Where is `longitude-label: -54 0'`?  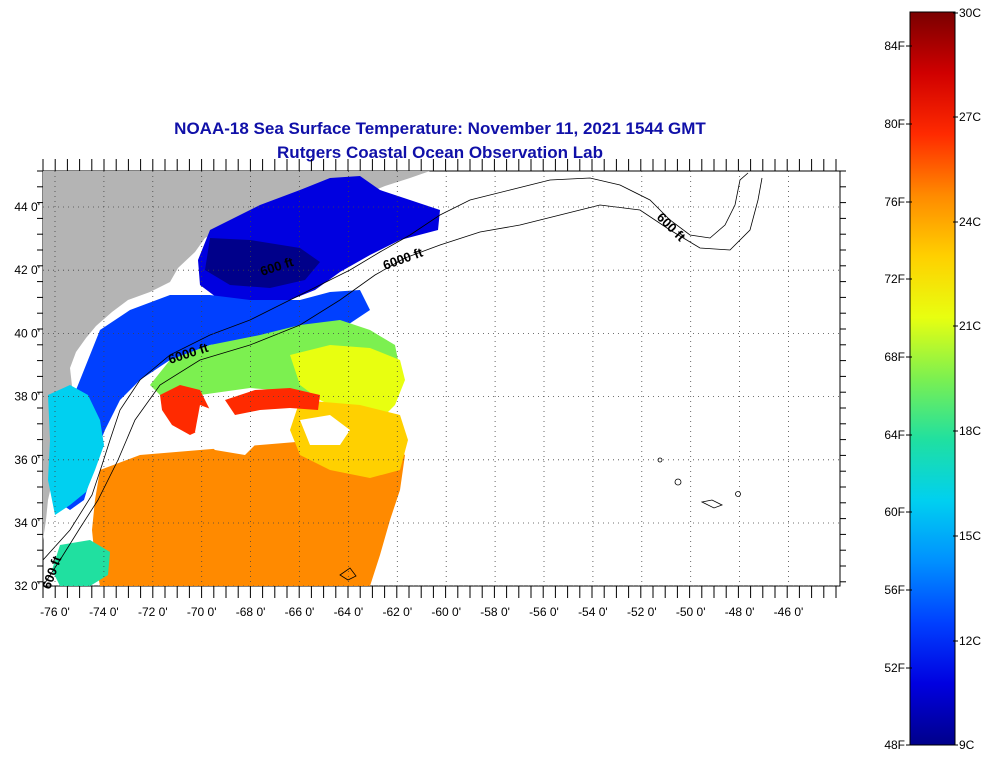 longitude-label: -54 0' is located at coordinates (593, 612).